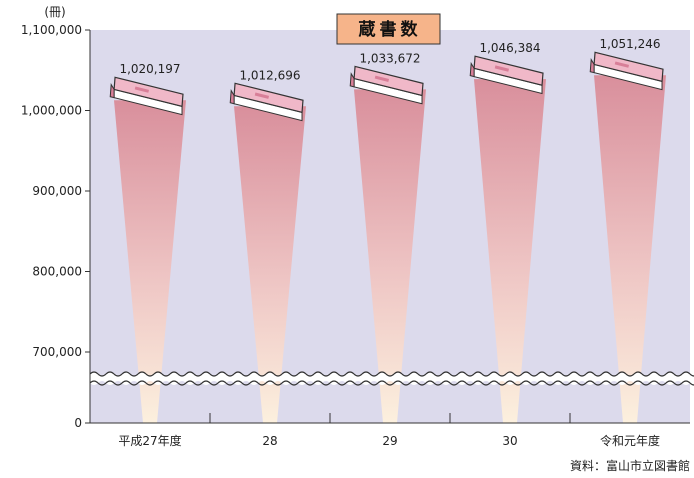 The image size is (694, 478). What do you see at coordinates (149, 69) in the screenshot?
I see `bar-value-label: 1,020,197` at bounding box center [149, 69].